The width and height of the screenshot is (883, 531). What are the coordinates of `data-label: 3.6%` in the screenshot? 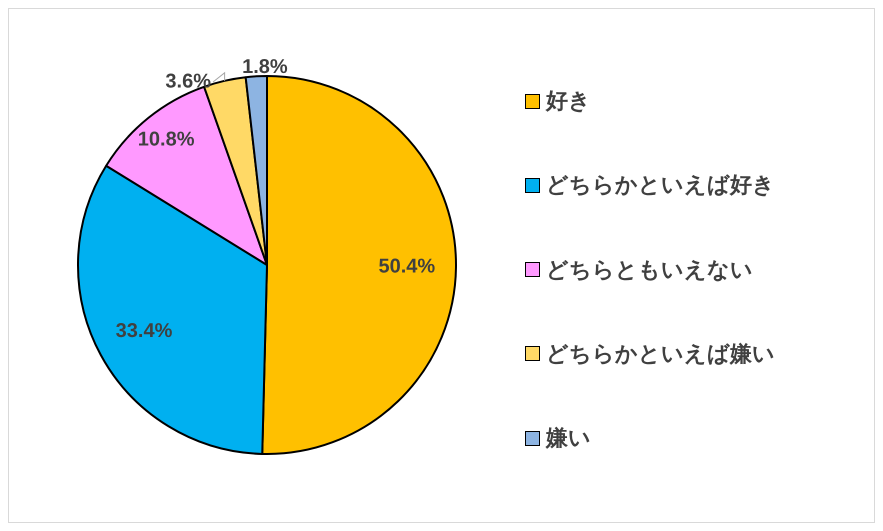 It's located at (188, 81).